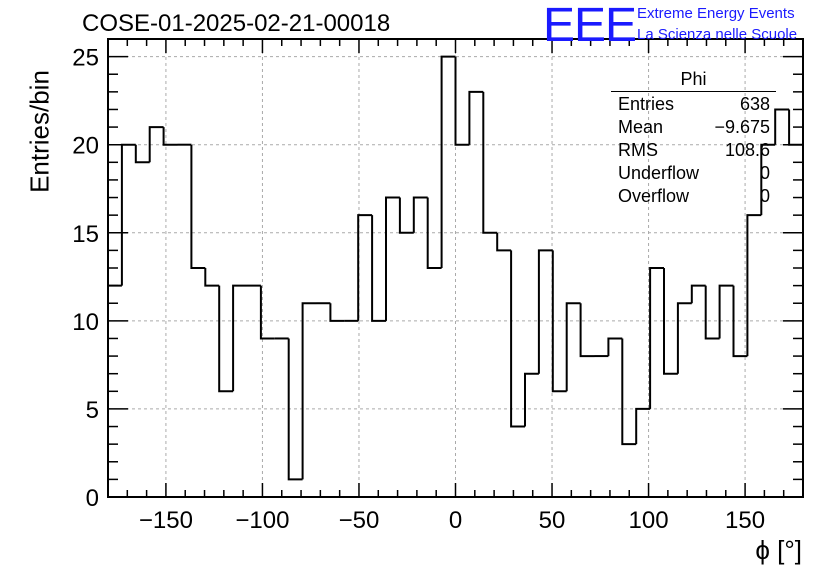 This screenshot has height=572, width=836. I want to click on x-tick-label: 0, so click(455, 520).